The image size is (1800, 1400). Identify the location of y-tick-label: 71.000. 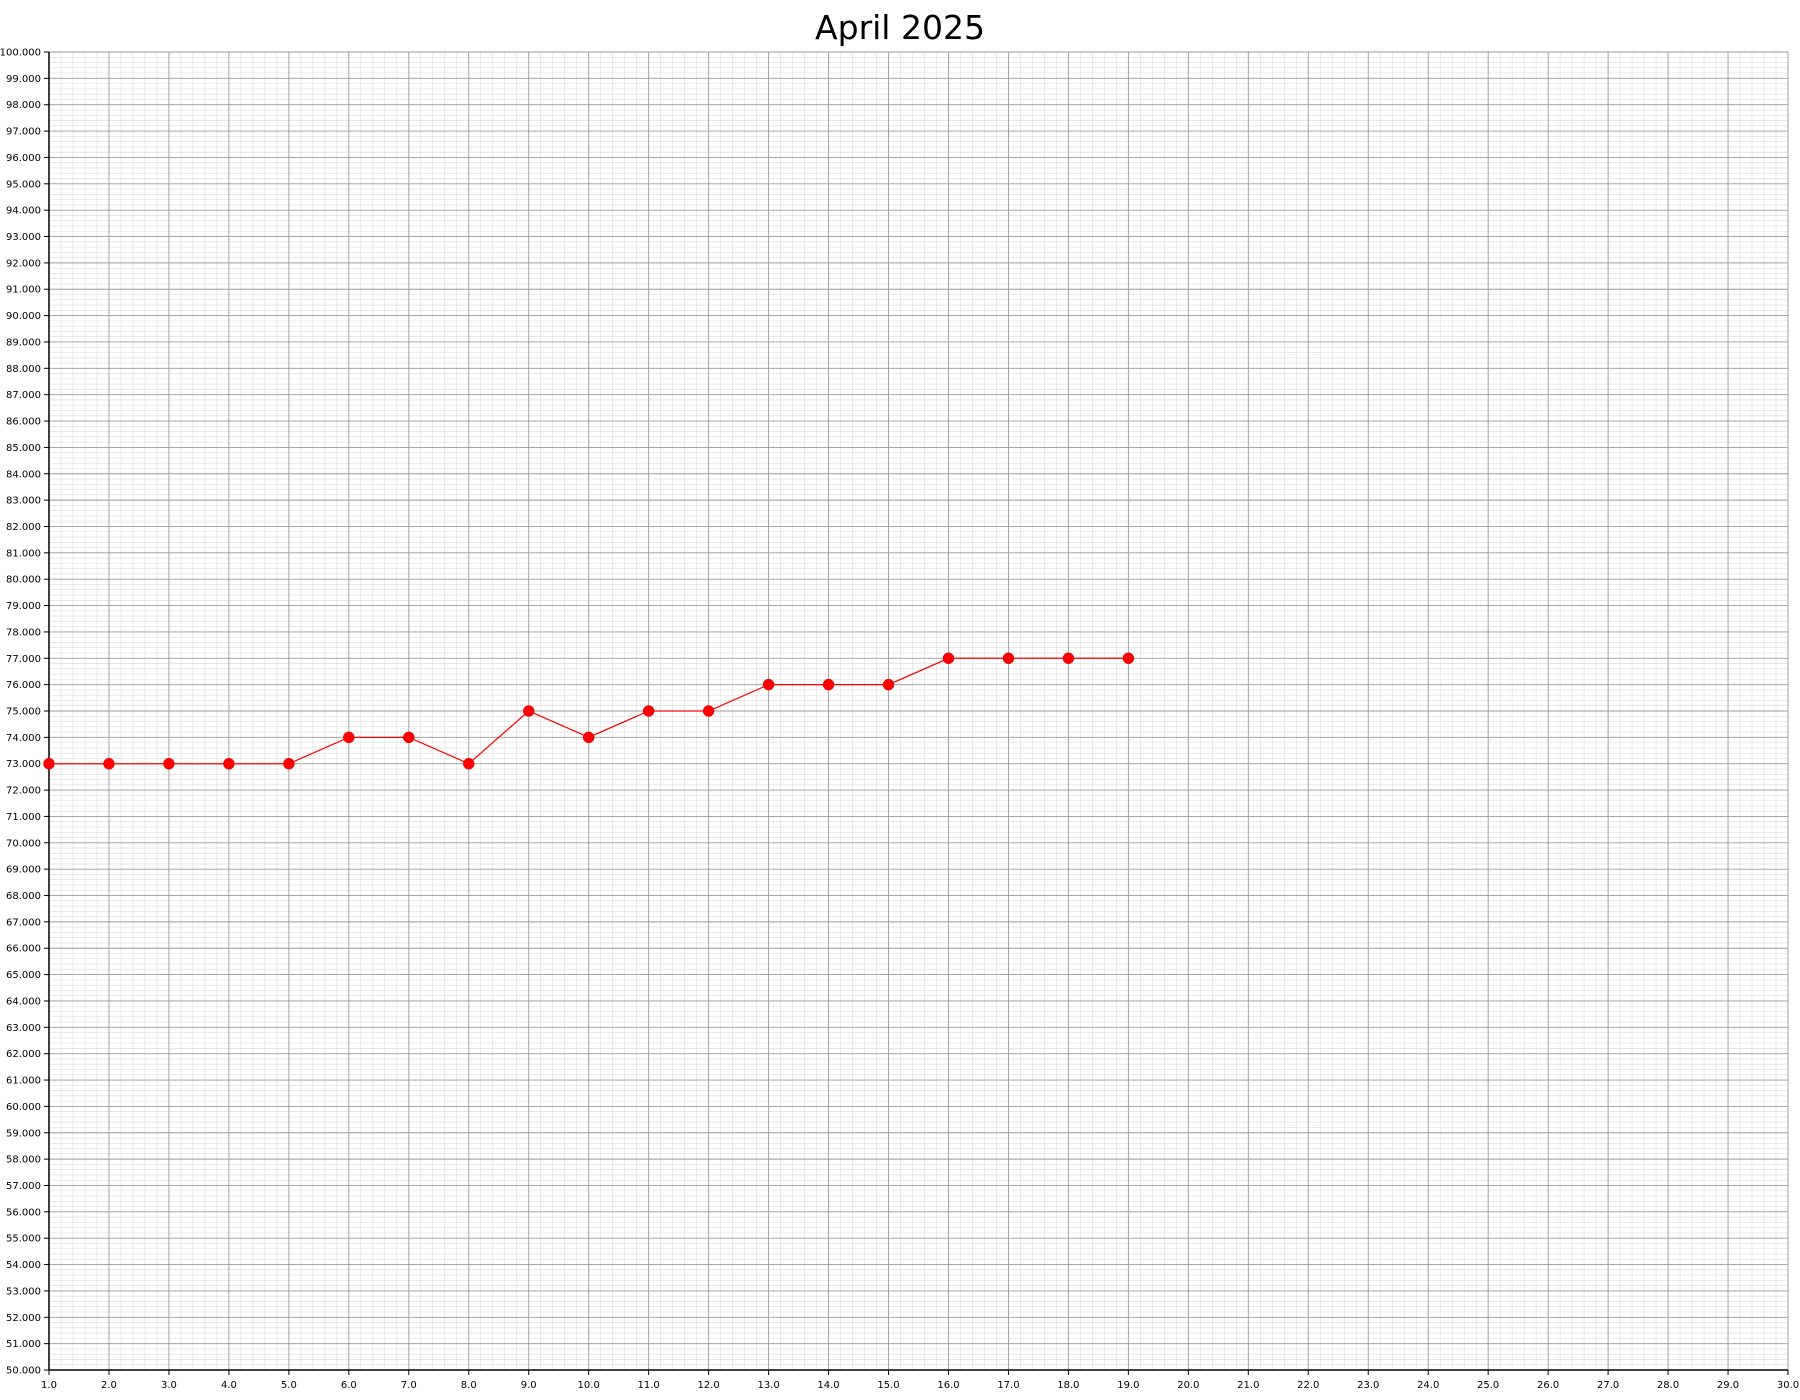
(23, 817).